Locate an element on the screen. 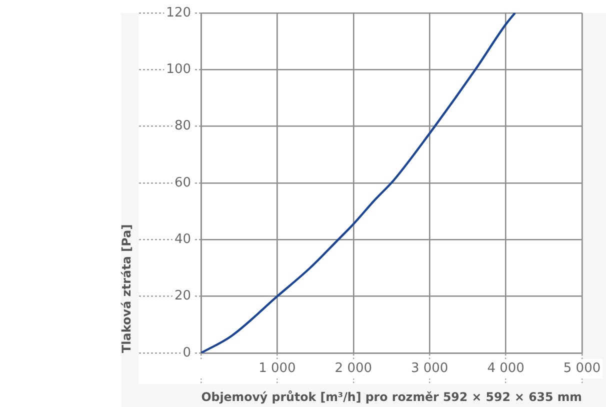  x-tick-label: 5 000 is located at coordinates (582, 368).